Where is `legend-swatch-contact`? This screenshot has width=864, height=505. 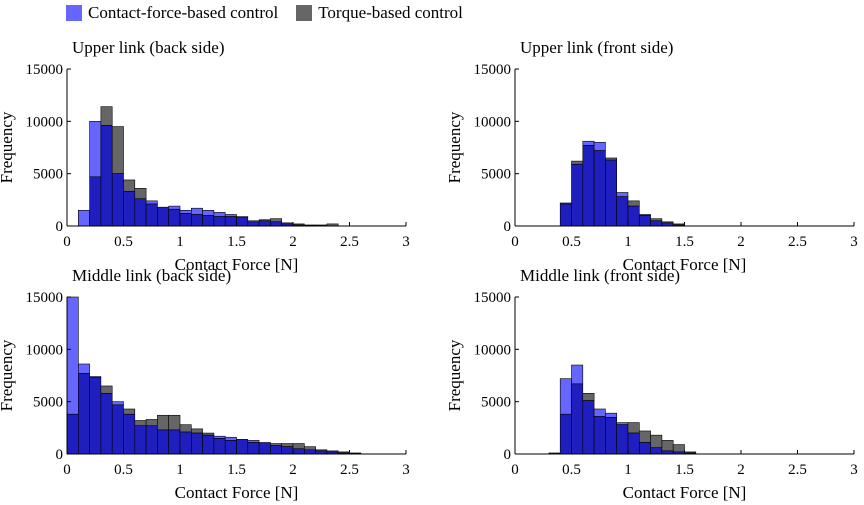
legend-swatch-contact is located at coordinates (74, 13).